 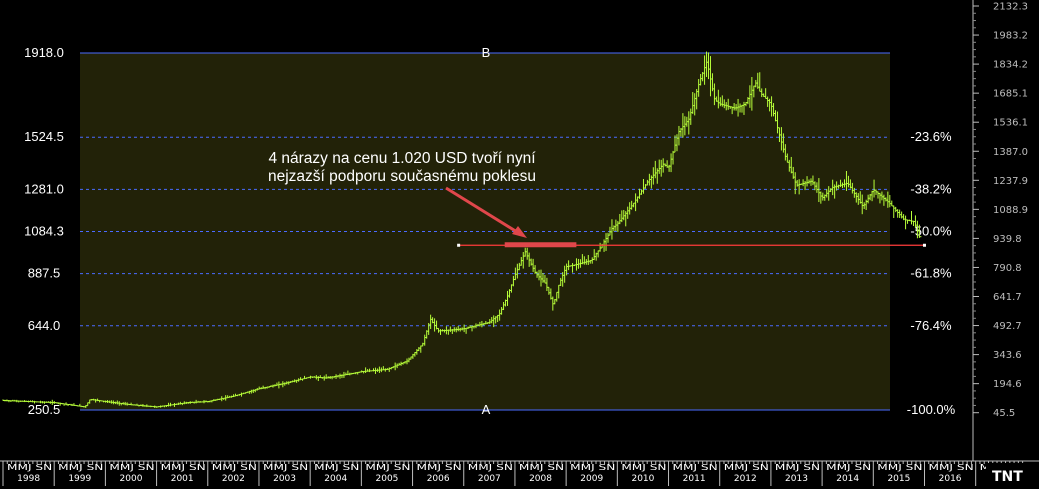 I want to click on year-label-2002: 2002, so click(x=233, y=479).